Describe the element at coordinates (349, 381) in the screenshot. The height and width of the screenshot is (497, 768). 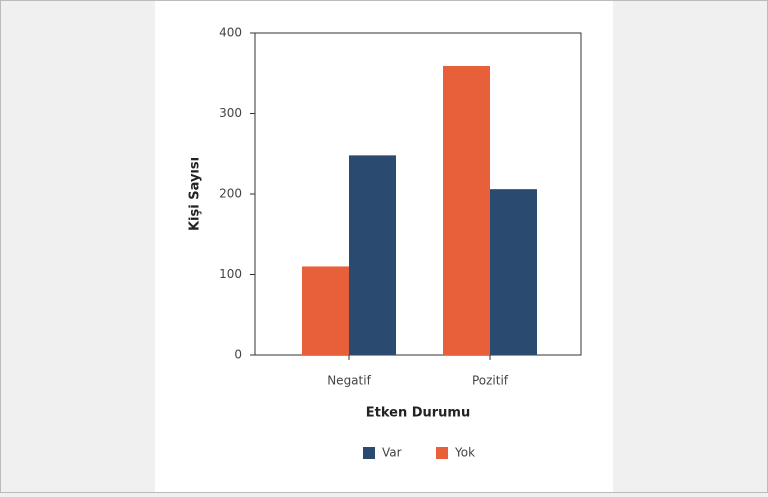
I see `x-tick-label: Negatif` at that location.